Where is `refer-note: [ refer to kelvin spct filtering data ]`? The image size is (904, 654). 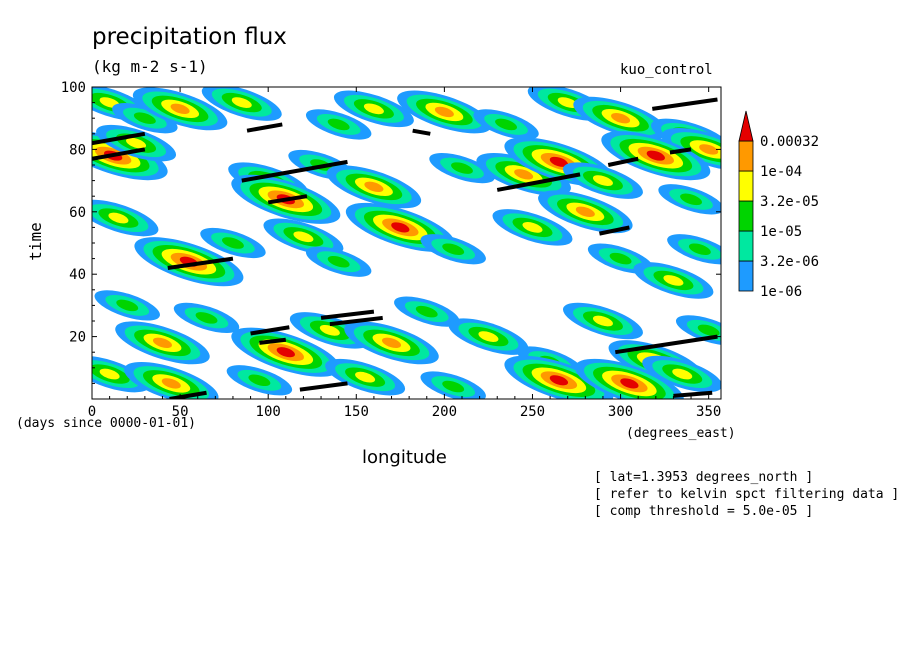 refer-note: [ refer to kelvin spct filtering data ] is located at coordinates (747, 494).